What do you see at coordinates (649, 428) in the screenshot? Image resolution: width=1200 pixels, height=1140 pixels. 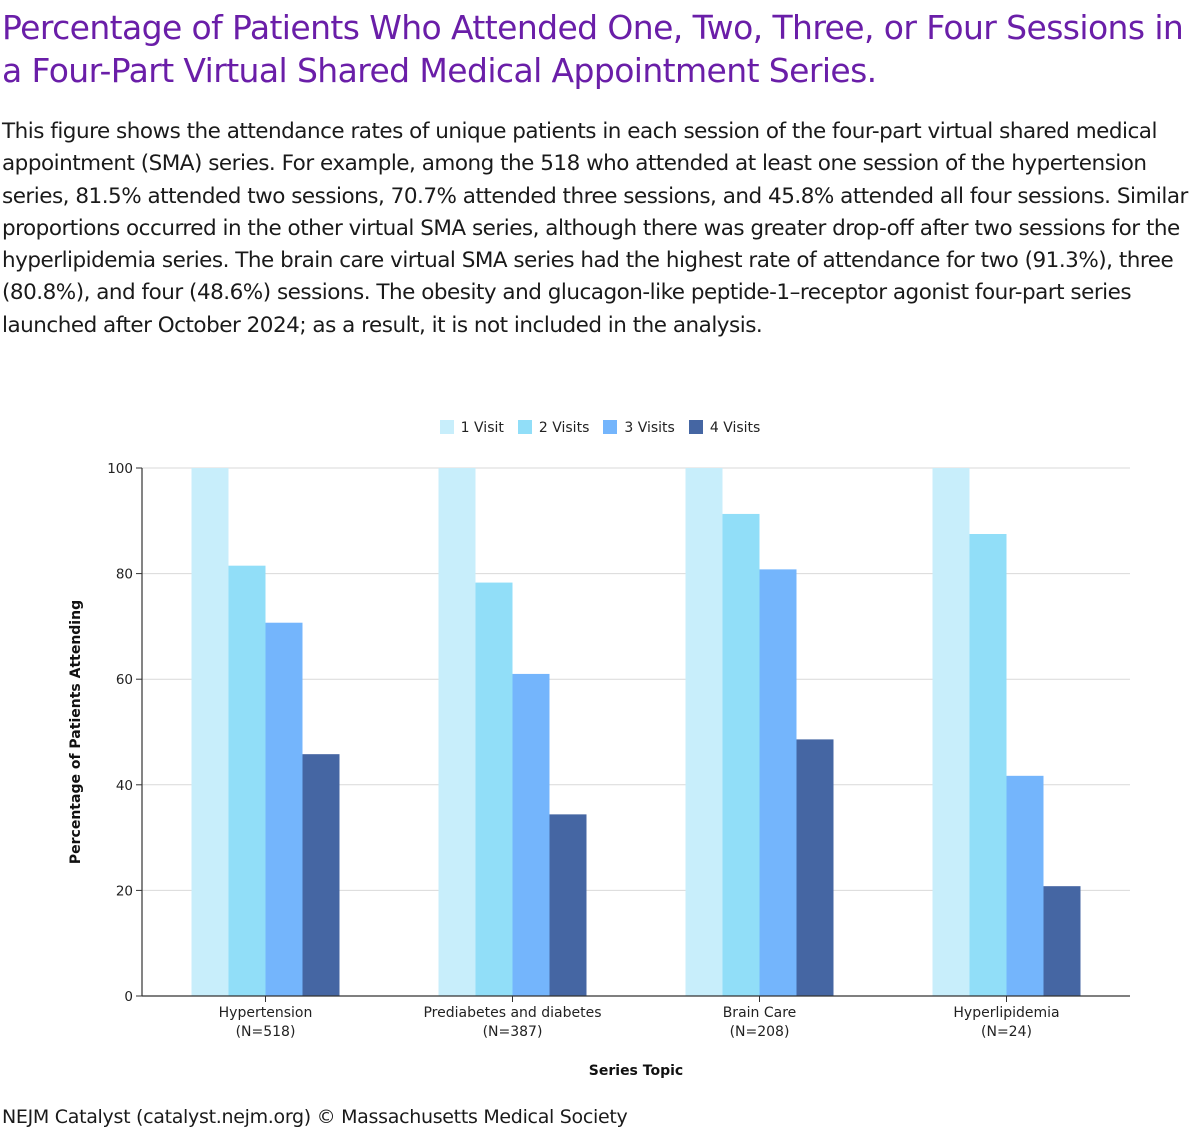 I see `legend-label: 3 Visits` at bounding box center [649, 428].